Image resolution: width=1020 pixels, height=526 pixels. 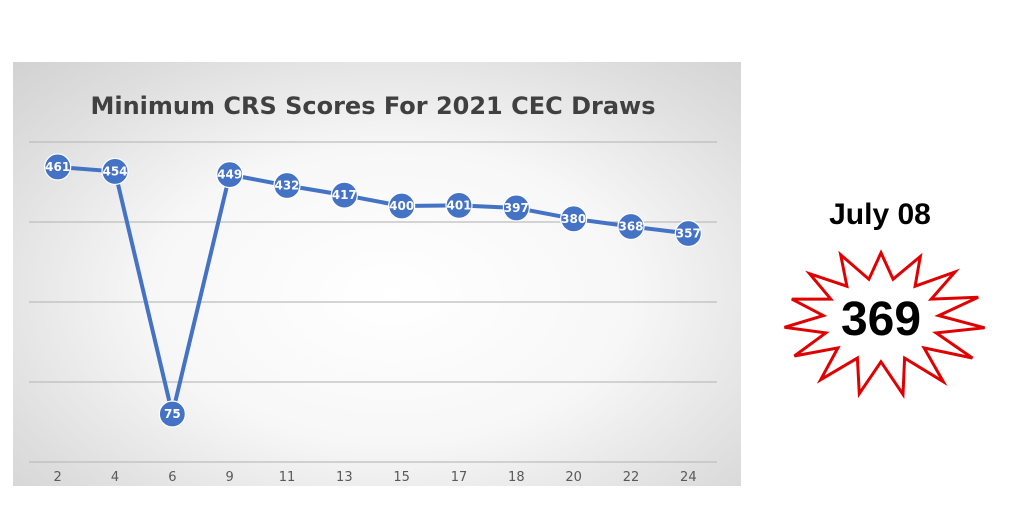 I want to click on x-tick-label: 6, so click(x=172, y=477).